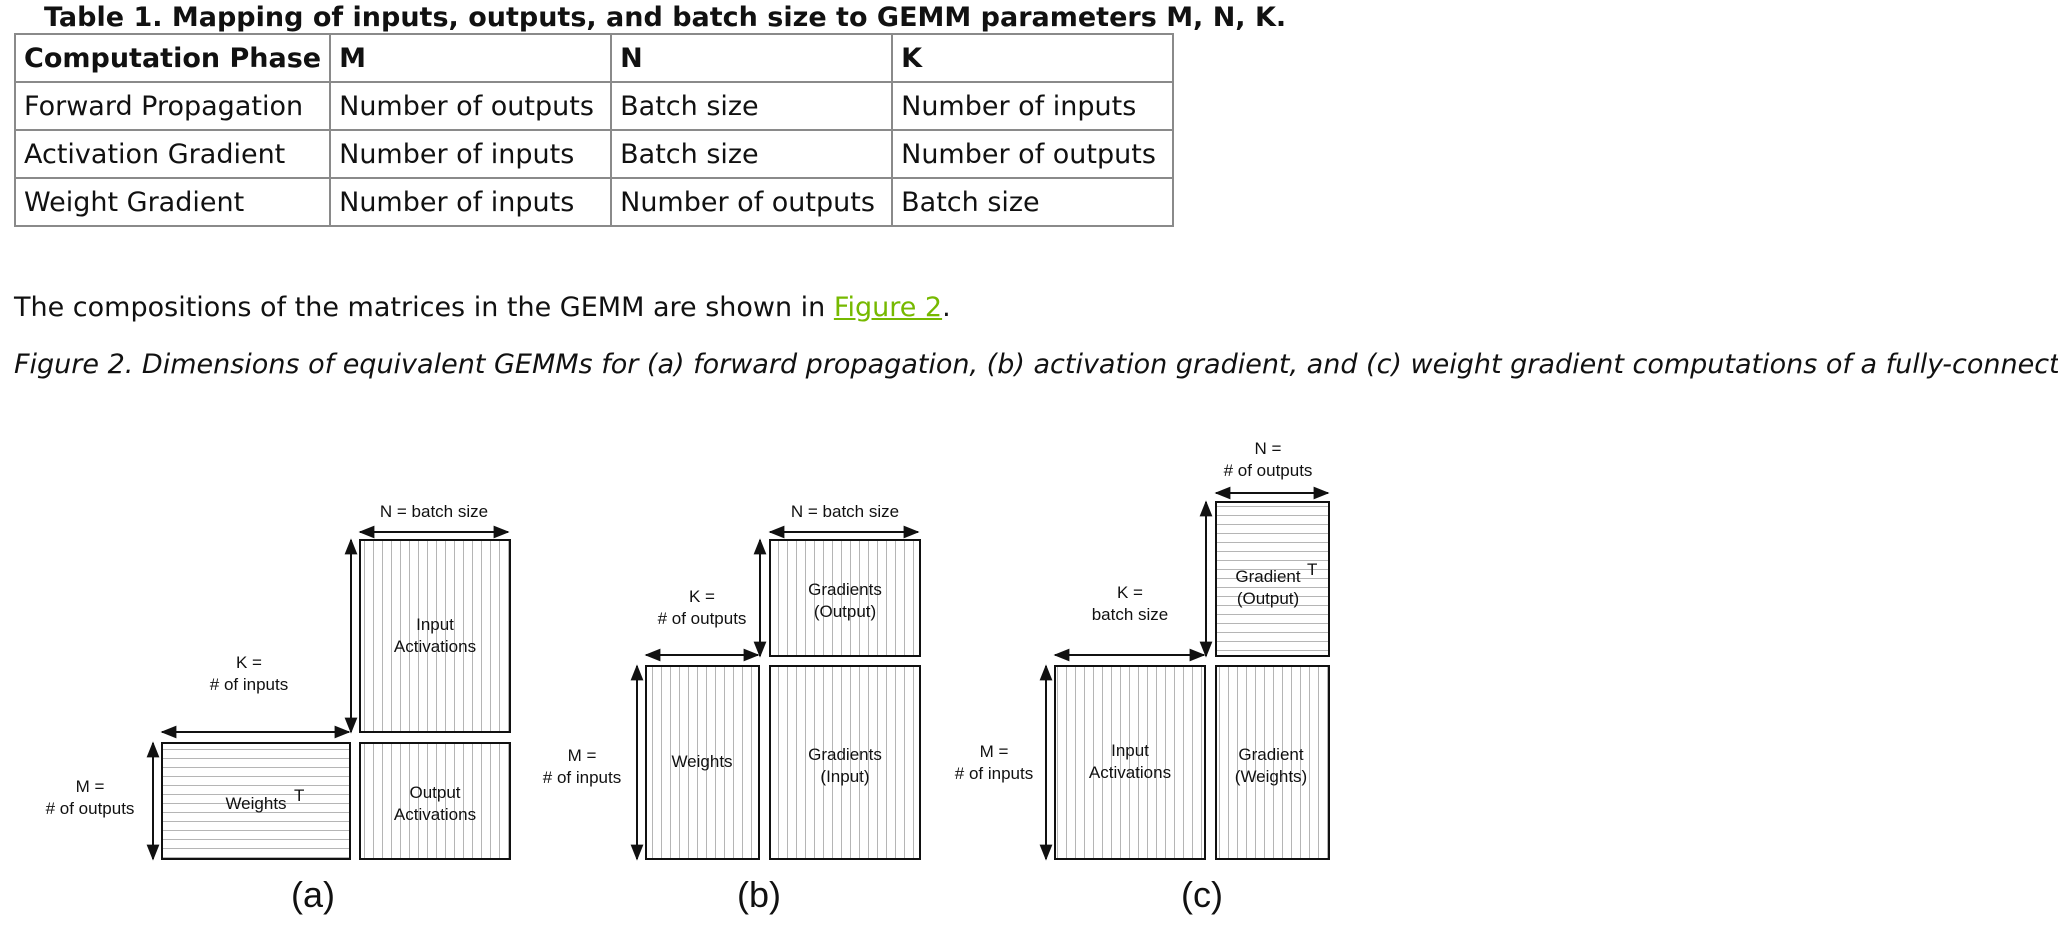  I want to click on gradients-input-matrix, so click(845, 762).